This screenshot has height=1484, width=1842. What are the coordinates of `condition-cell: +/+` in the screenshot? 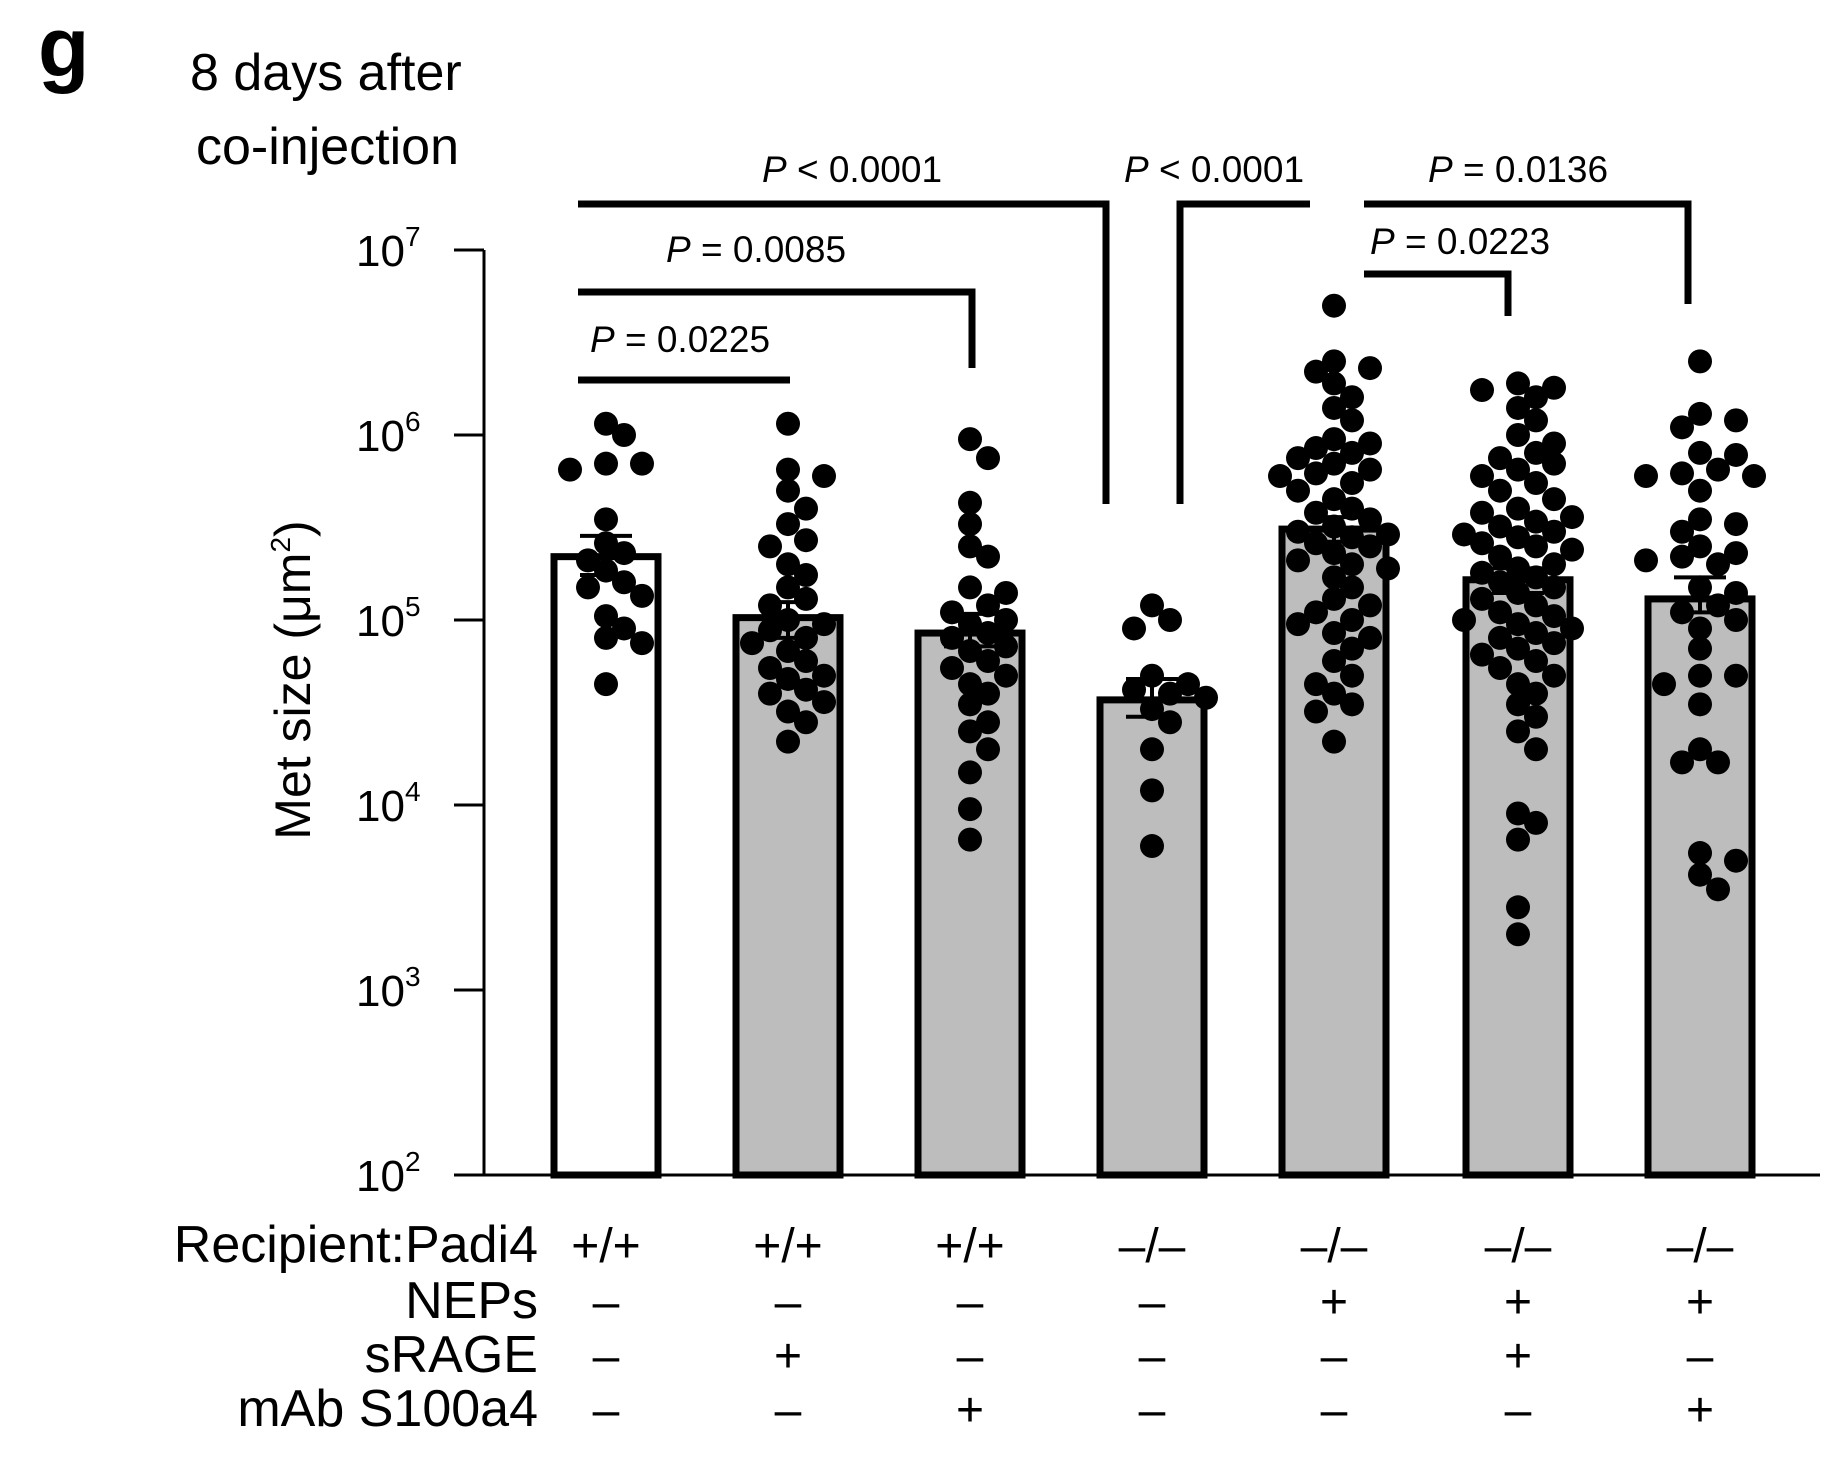 It's located at (787, 1246).